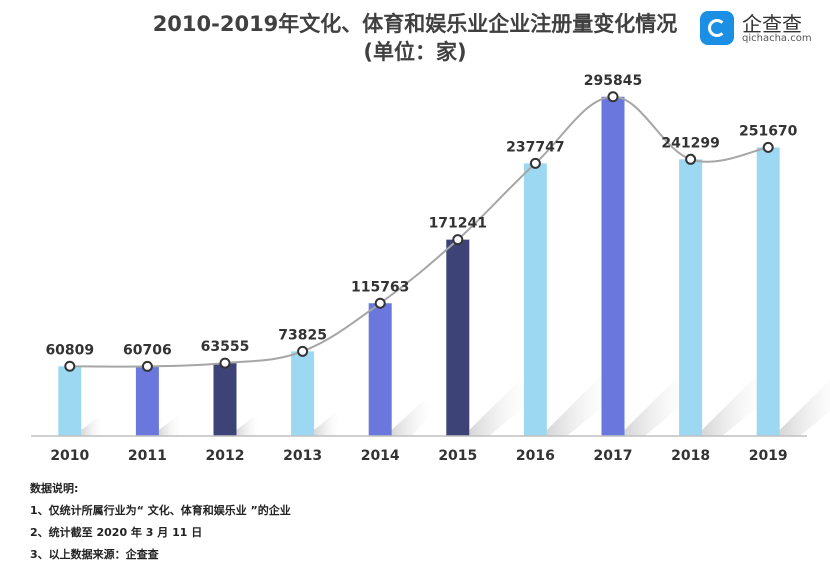  What do you see at coordinates (70, 366) in the screenshot?
I see `point-2010` at bounding box center [70, 366].